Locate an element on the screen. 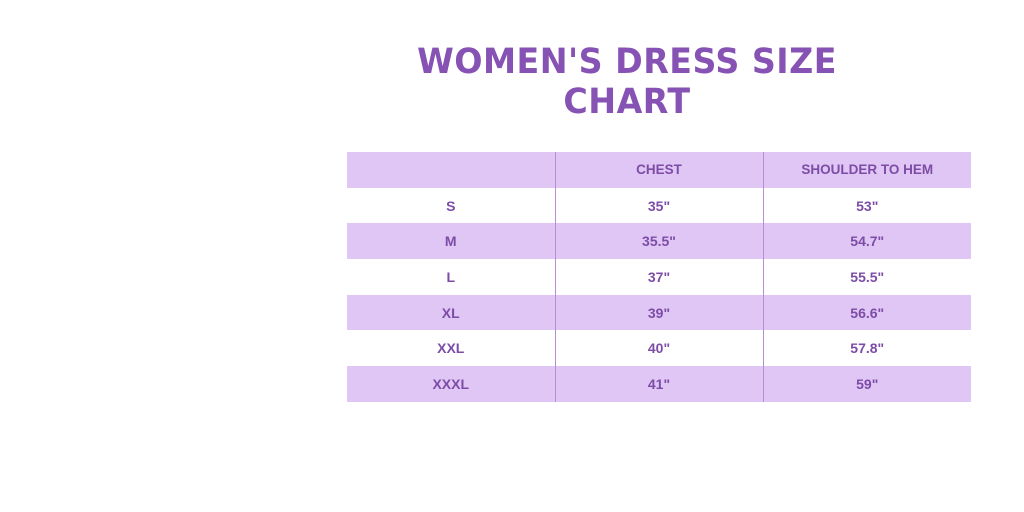 Image resolution: width=1024 pixels, height=512 pixels. shoulder-to-hem-cell: 55.5" is located at coordinates (866, 277).